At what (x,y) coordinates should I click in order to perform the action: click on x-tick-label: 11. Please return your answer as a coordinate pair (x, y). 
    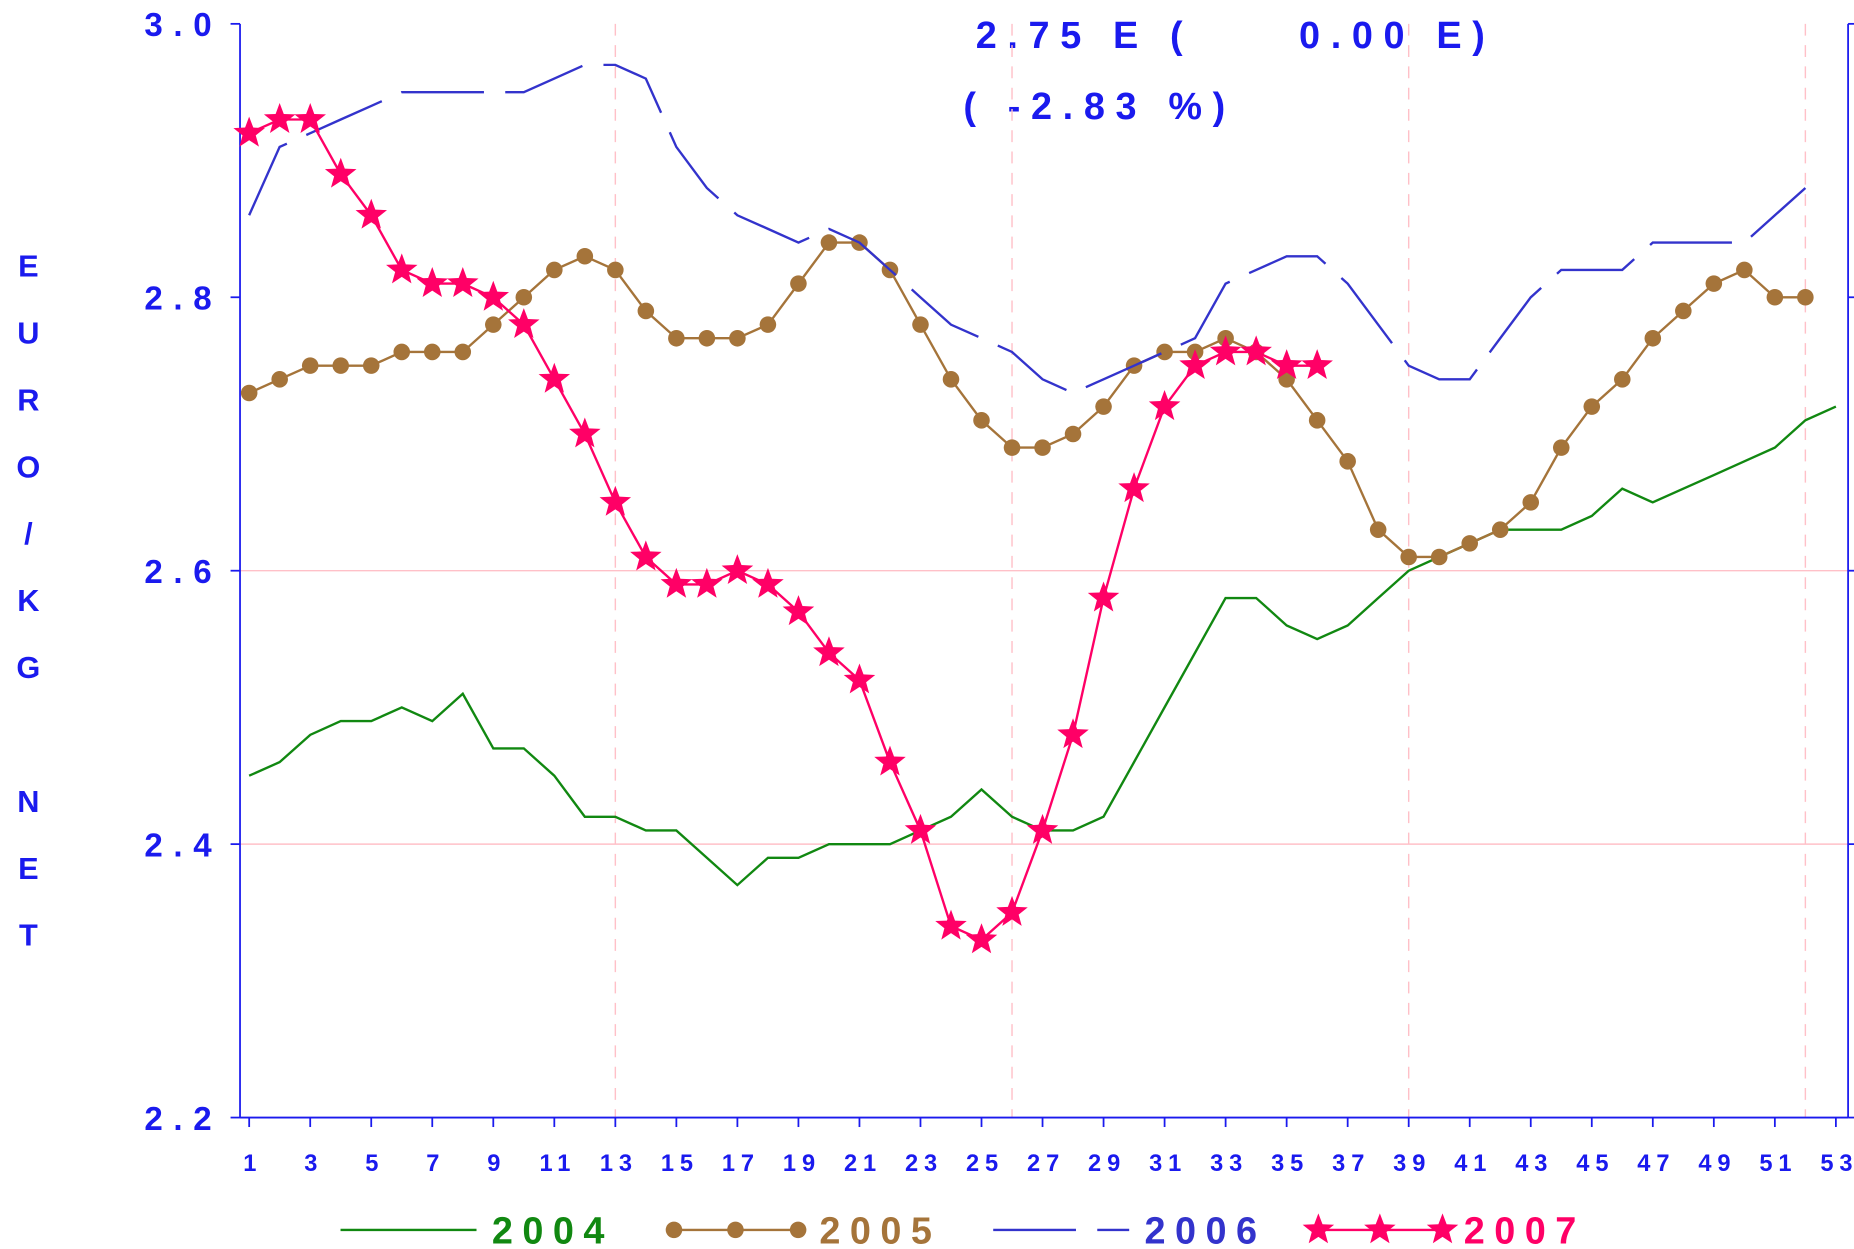
    Looking at the image, I should click on (557, 1164).